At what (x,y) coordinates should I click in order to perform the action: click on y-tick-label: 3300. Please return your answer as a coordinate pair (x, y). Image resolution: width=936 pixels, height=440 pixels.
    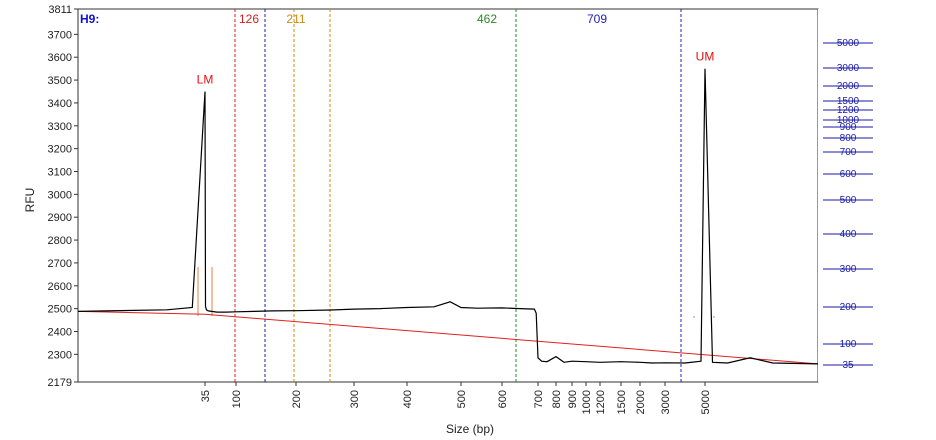
    Looking at the image, I should click on (60, 127).